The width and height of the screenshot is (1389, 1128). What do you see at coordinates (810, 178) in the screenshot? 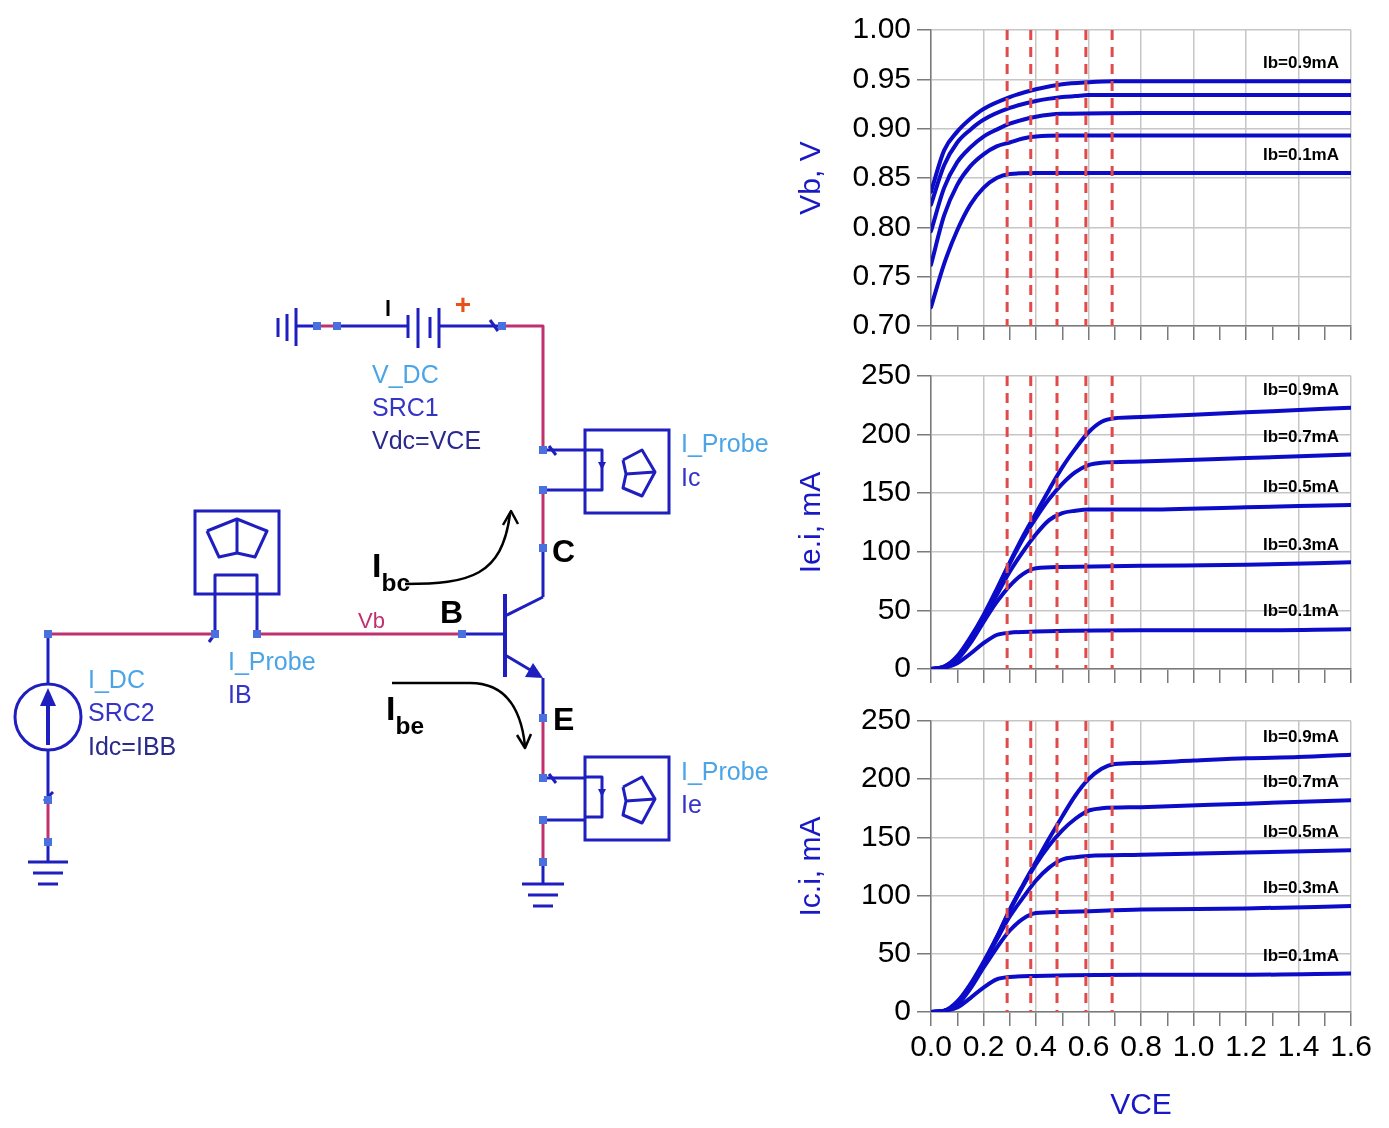
I see `y-axis-title: Vb, V` at bounding box center [810, 178].